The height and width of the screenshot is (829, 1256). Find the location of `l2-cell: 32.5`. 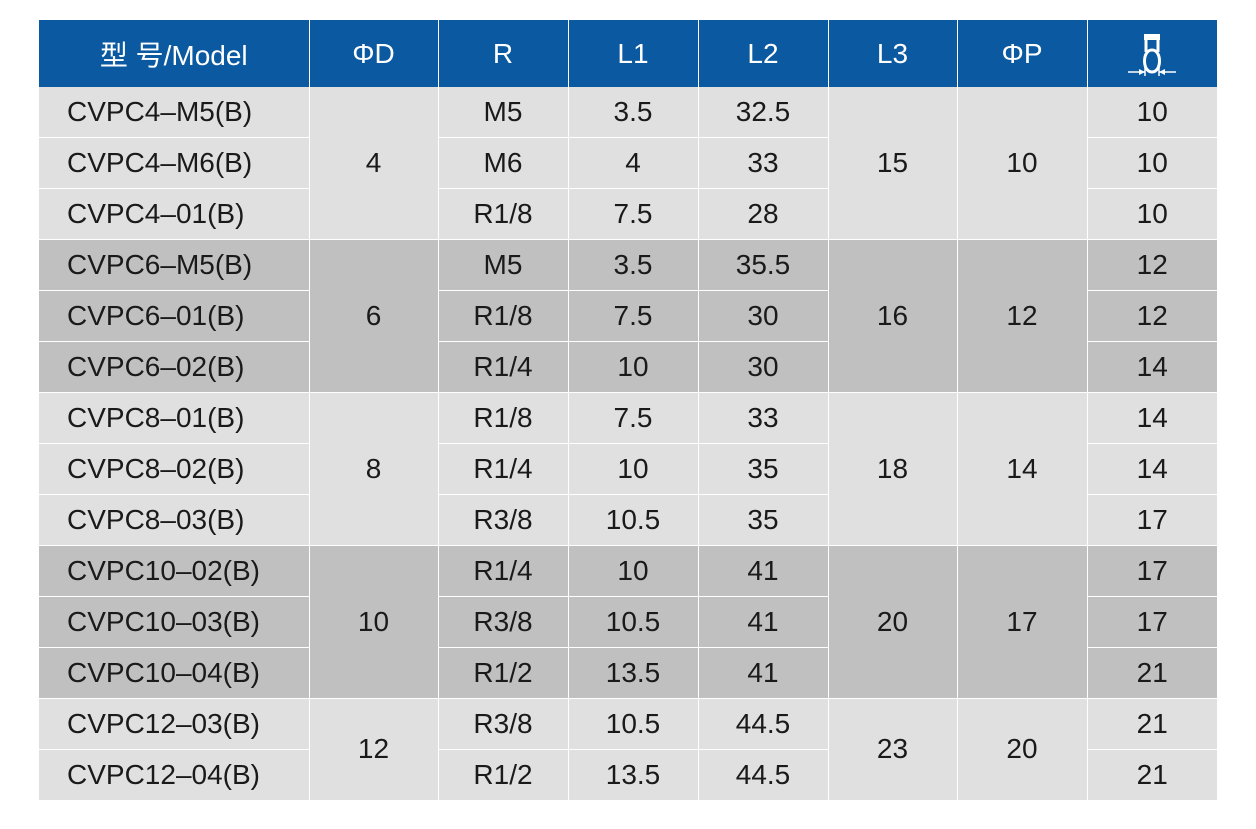

l2-cell: 32.5 is located at coordinates (763, 112).